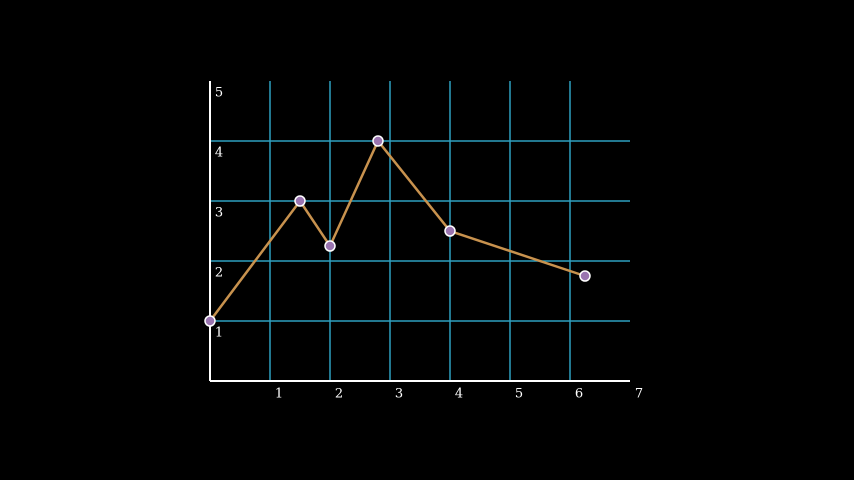 The width and height of the screenshot is (854, 480). What do you see at coordinates (279, 394) in the screenshot?
I see `x-tick-label: 1` at bounding box center [279, 394].